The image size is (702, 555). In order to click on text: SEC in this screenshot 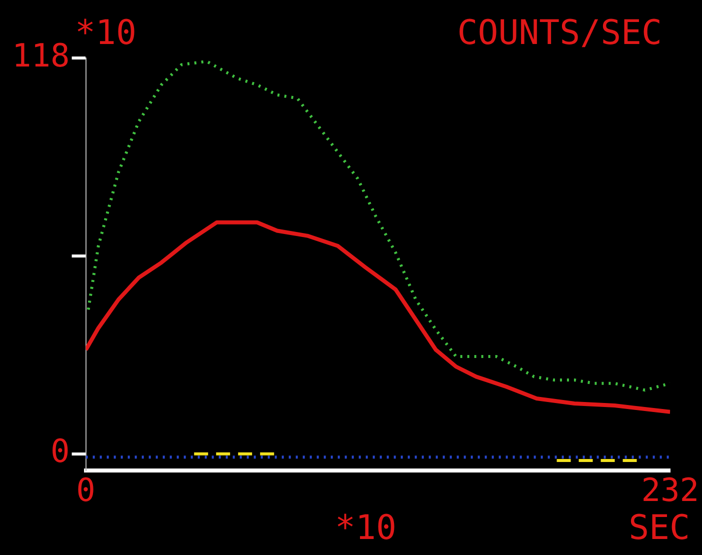, I will do `click(659, 528)`.